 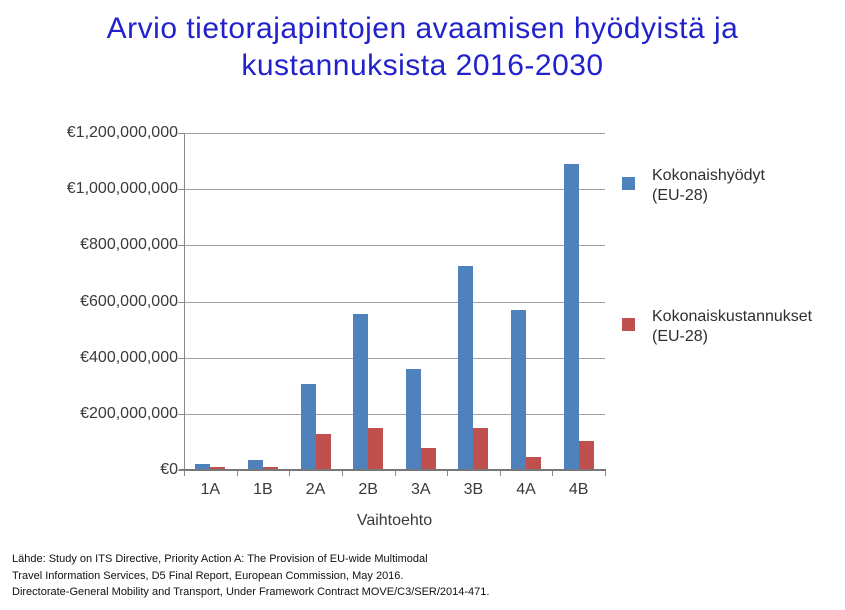 What do you see at coordinates (481, 448) in the screenshot?
I see `bar-kokonaiskustannukset-3B` at bounding box center [481, 448].